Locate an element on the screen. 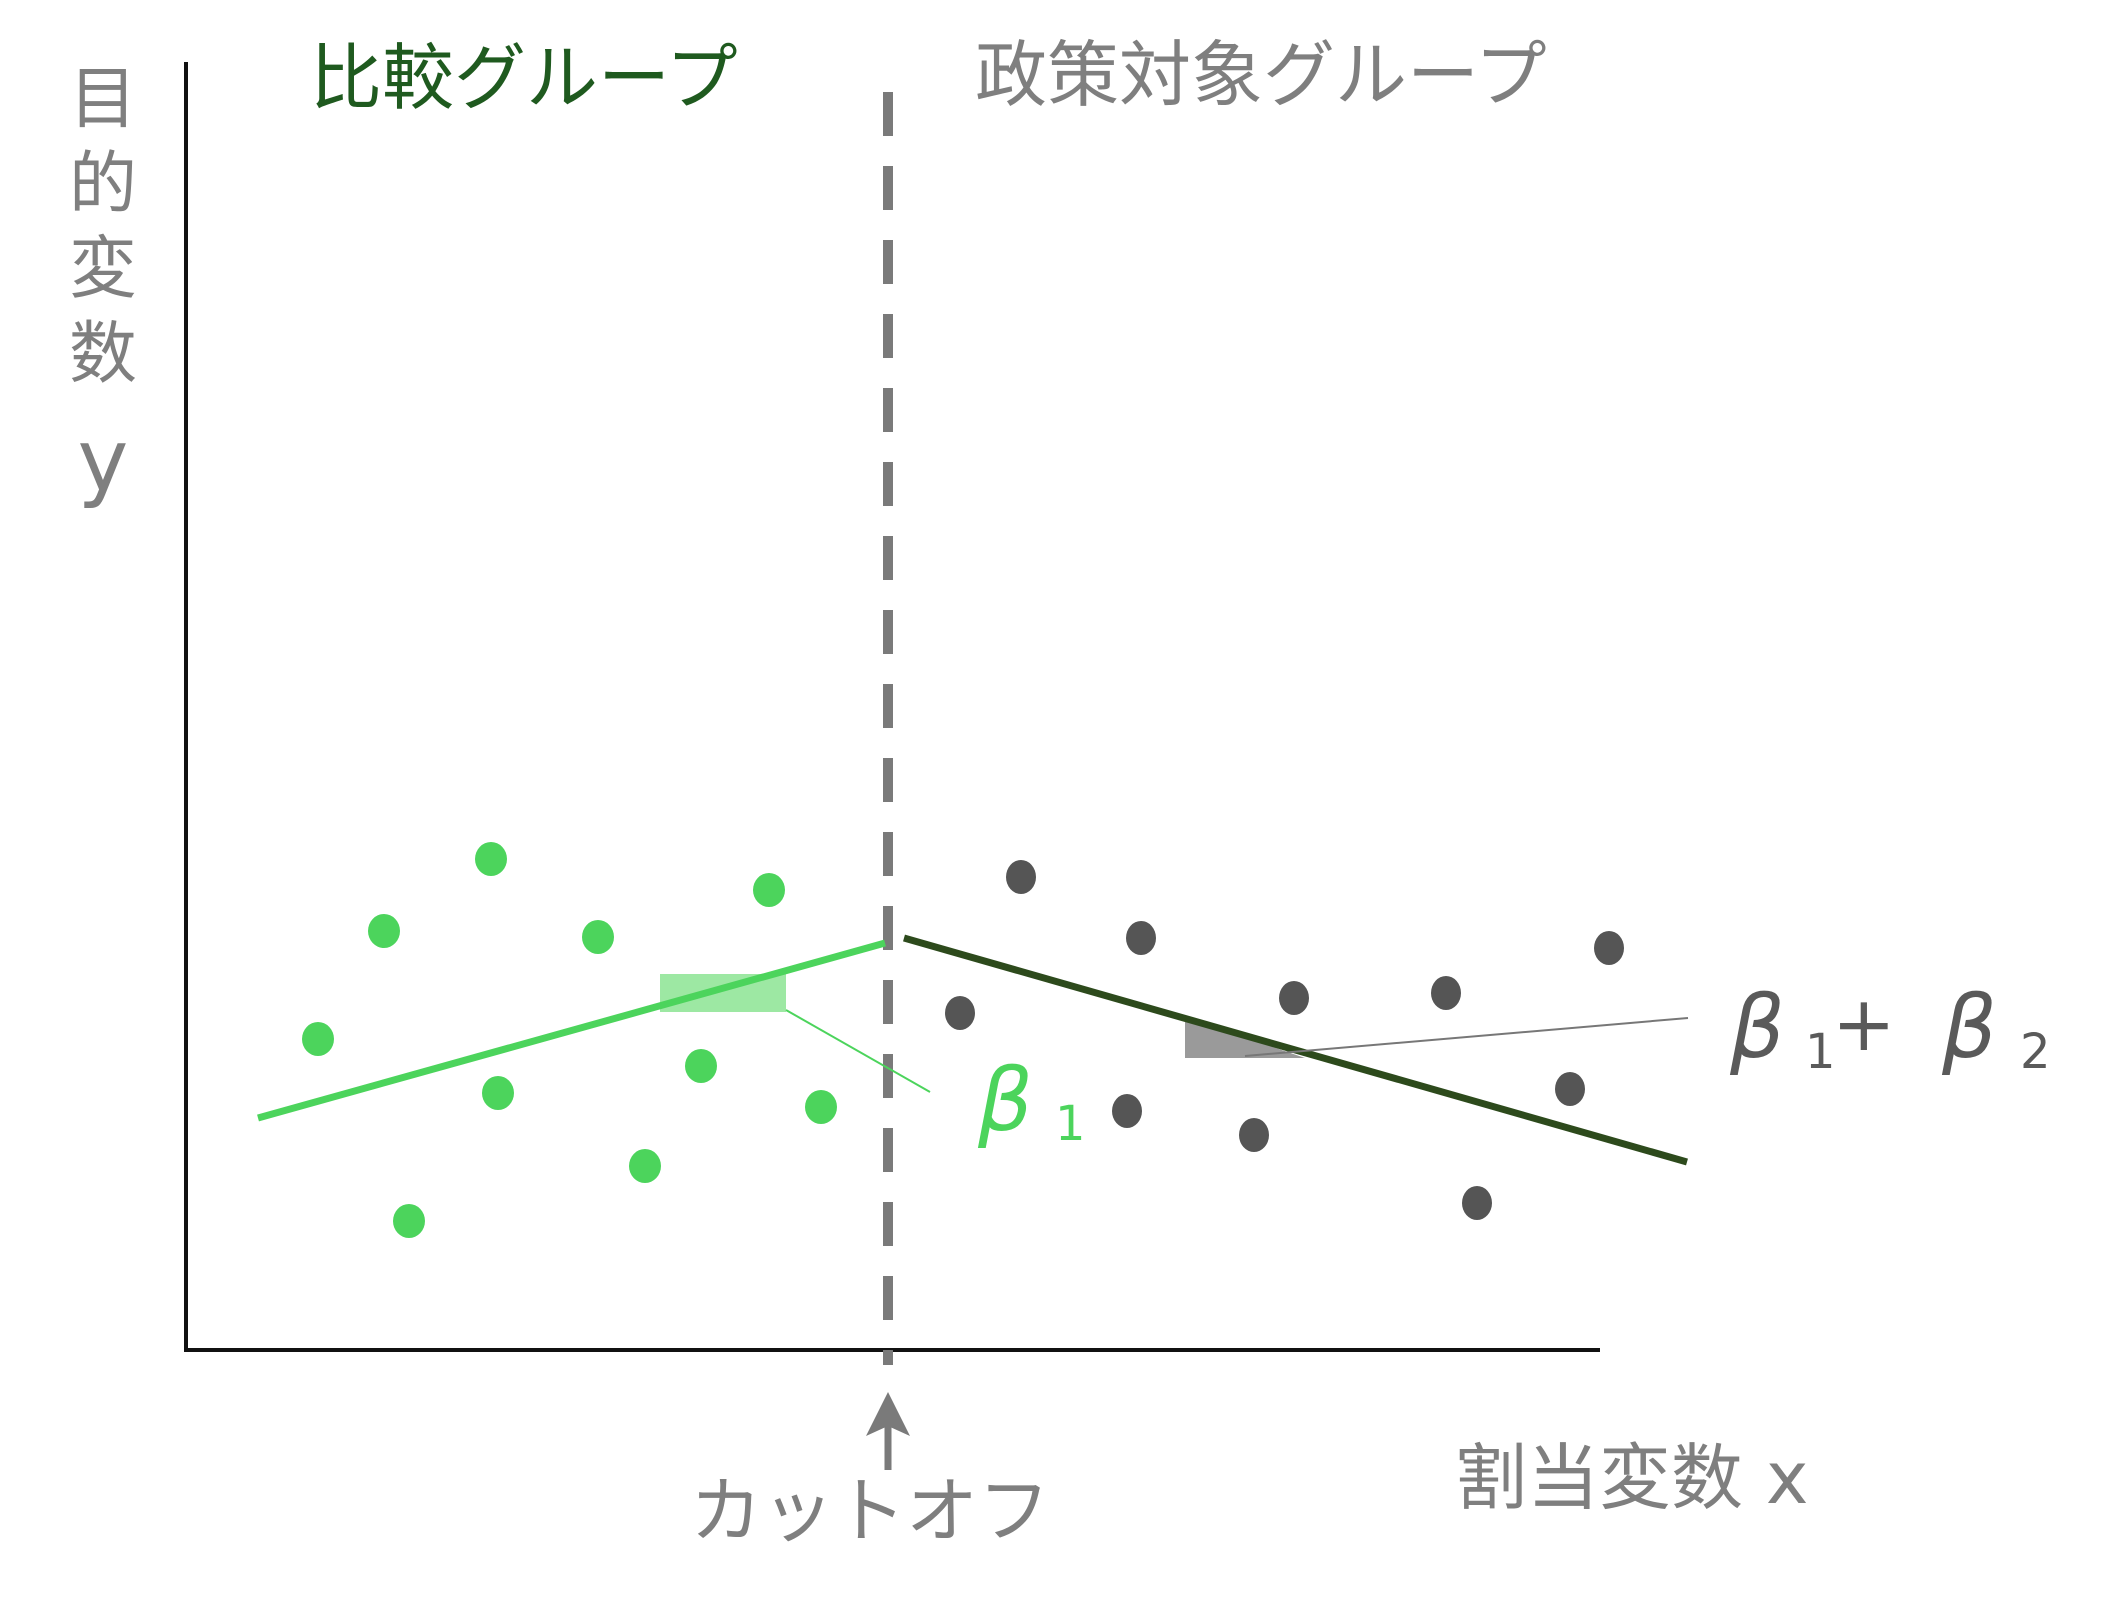 The image size is (2122, 1604). y-axis-label-char: 変 is located at coordinates (103, 269).